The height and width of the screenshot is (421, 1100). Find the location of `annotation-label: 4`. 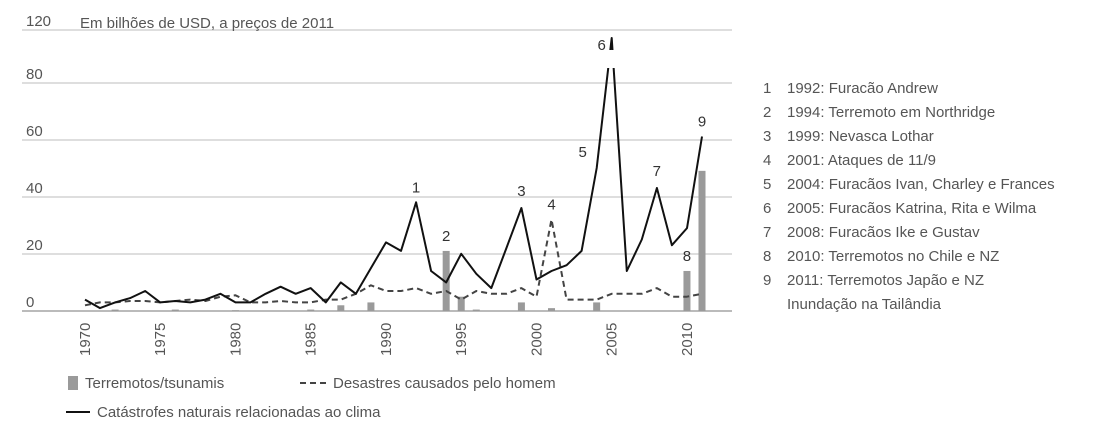

annotation-label: 4 is located at coordinates (551, 204).